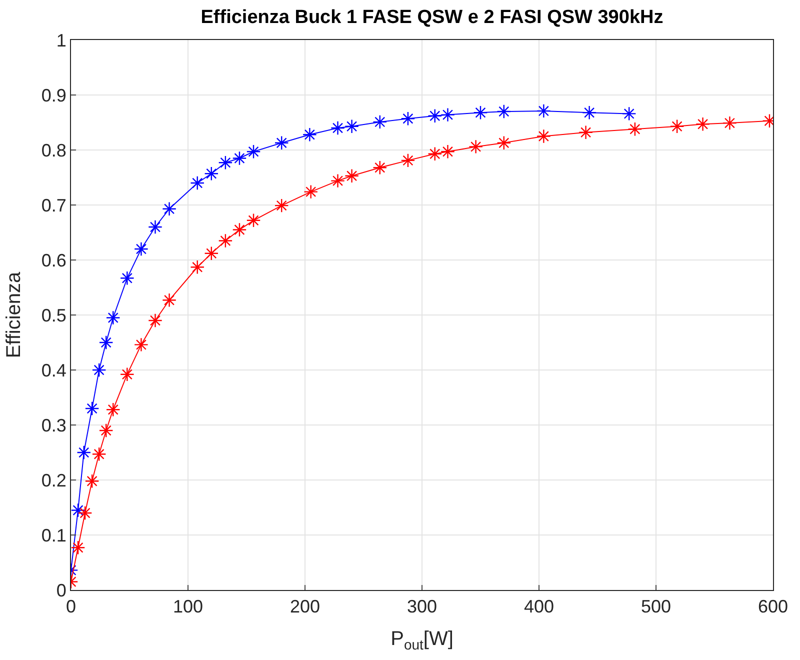 Image resolution: width=800 pixels, height=660 pixels. Describe the element at coordinates (13, 314) in the screenshot. I see `y-axis-title: Efficienza` at that location.